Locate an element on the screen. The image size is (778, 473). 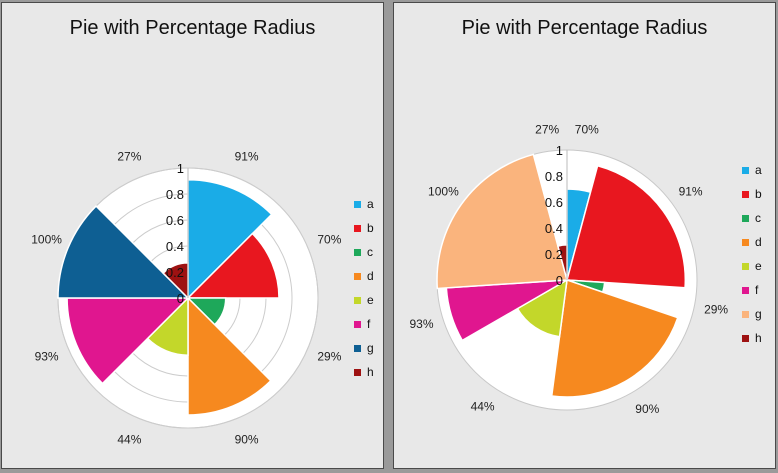
radius-label-a: 70% is located at coordinates (587, 129).